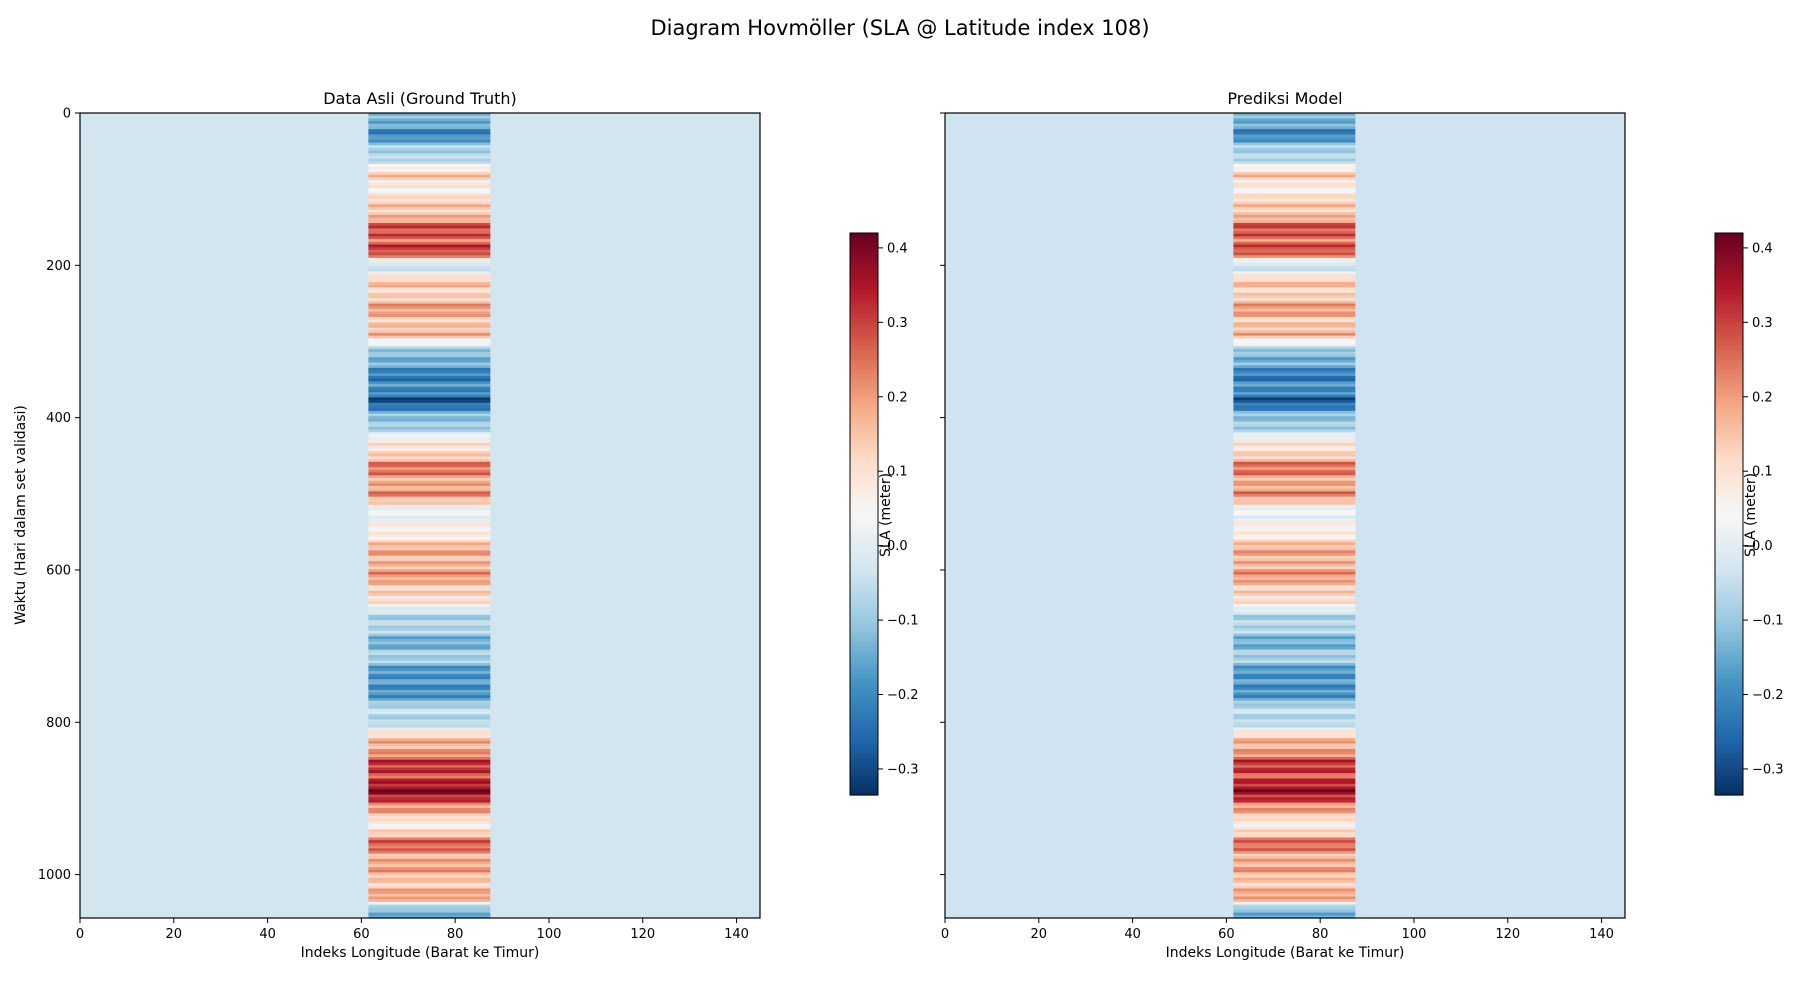  I want to click on y-tick-label: 1000, so click(54, 875).